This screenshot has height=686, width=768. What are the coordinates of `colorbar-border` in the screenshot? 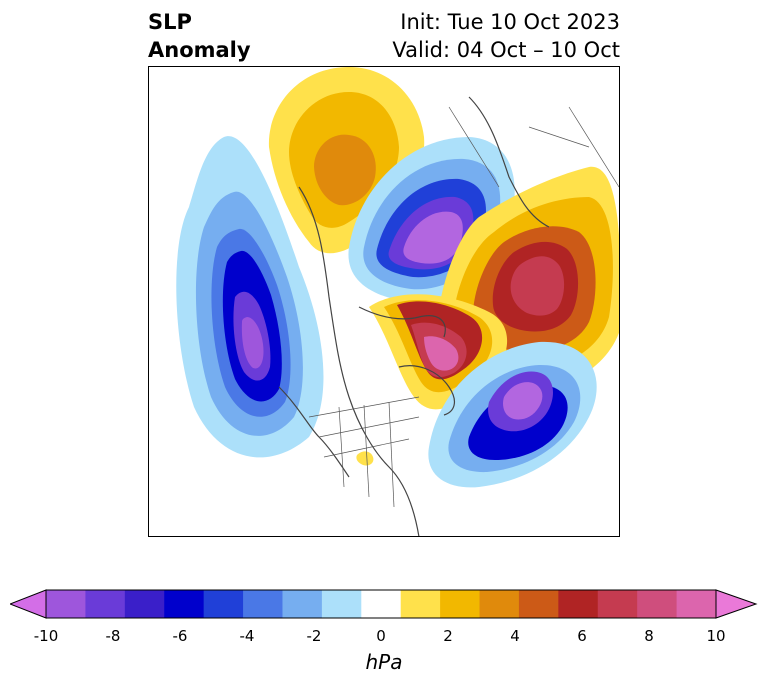 It's located at (381, 604).